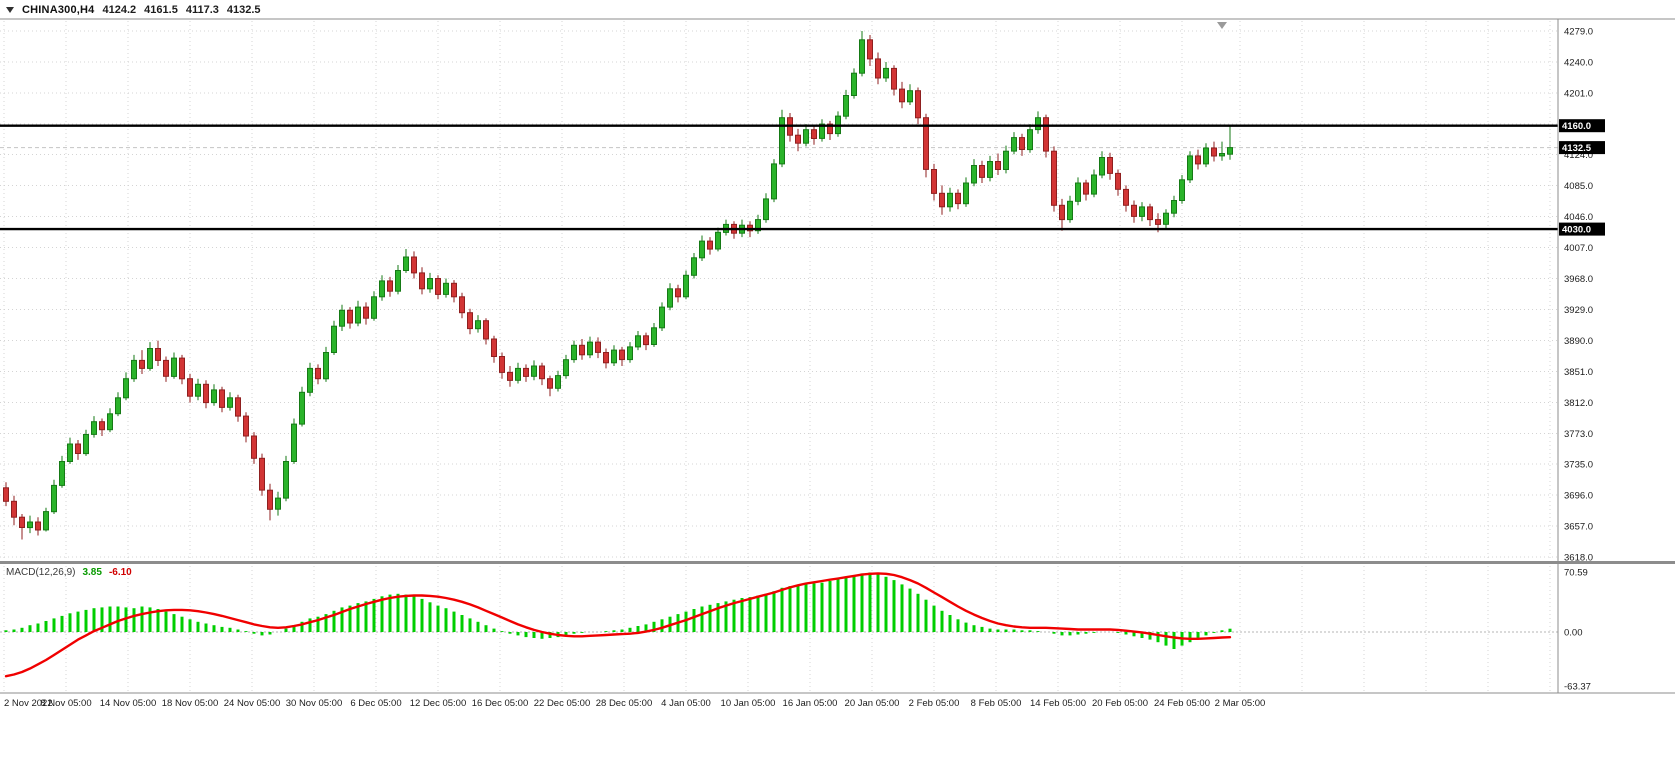 The image size is (1675, 764). Describe the element at coordinates (1573, 633) in the screenshot. I see `svg-text: 0.00` at that location.